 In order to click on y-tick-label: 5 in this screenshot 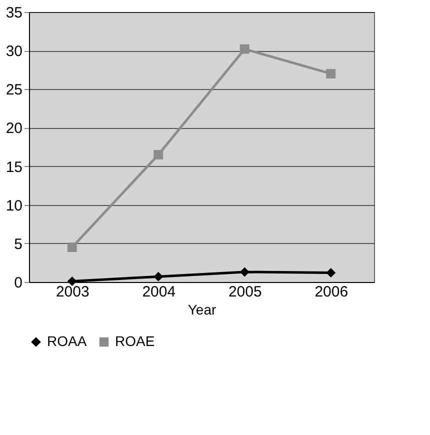, I will do `click(18, 244)`.